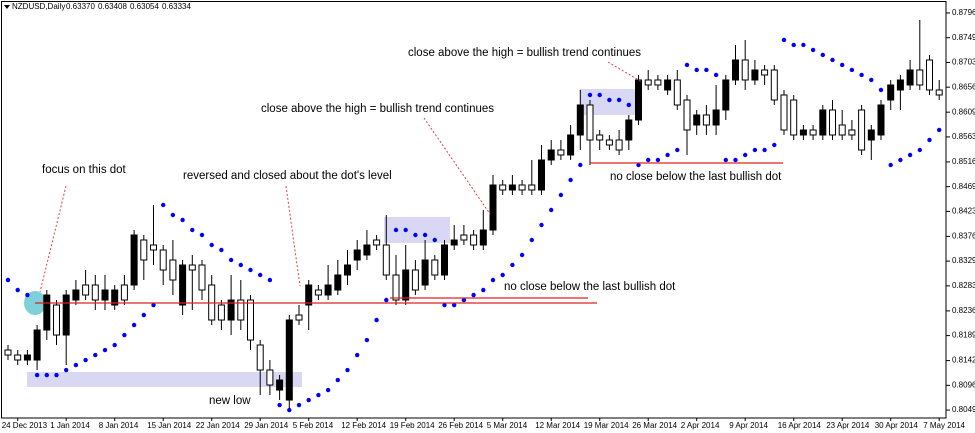 The width and height of the screenshot is (975, 433). Describe the element at coordinates (363, 425) in the screenshot. I see `x-tick-label: 12 Feb 2014` at that location.